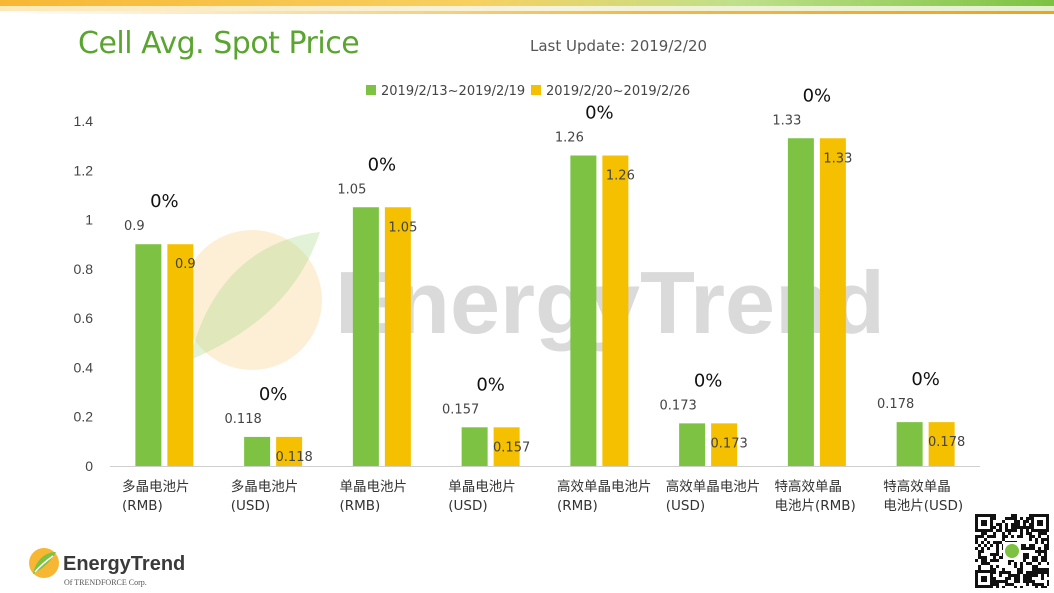 The width and height of the screenshot is (1054, 593). What do you see at coordinates (185, 264) in the screenshot?
I see `data-label-series-2: 0.9` at bounding box center [185, 264].